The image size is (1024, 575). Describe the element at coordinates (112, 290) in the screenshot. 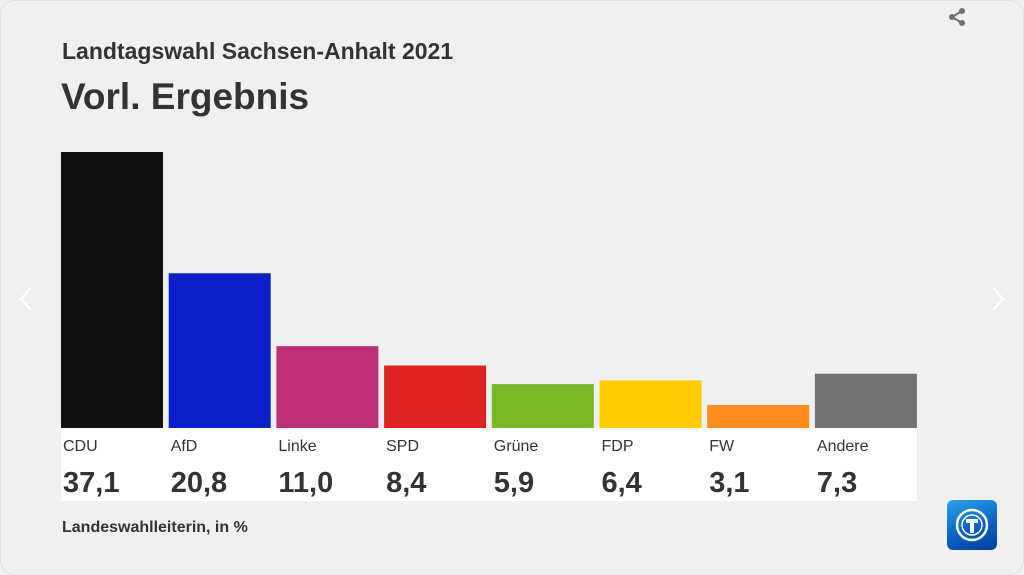

I see `bar-cdu` at that location.